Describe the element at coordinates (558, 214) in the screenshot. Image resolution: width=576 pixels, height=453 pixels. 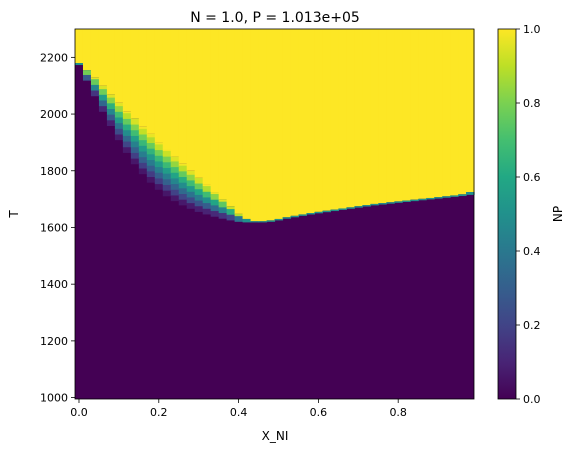
I see `colorbar-label: NP` at that location.